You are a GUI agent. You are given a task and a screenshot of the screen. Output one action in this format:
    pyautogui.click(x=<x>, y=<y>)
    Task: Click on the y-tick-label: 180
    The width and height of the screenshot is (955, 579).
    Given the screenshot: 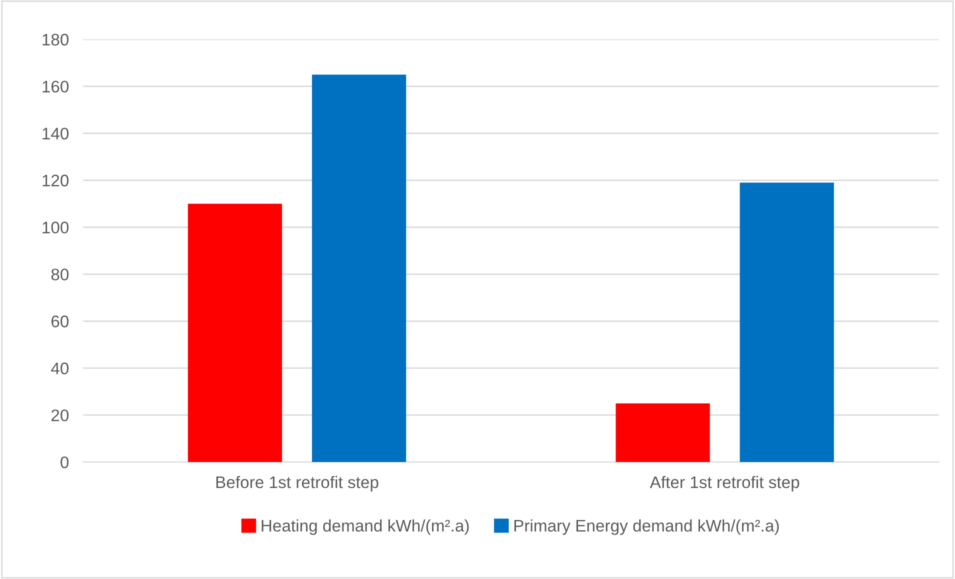 What is the action you would take?
    pyautogui.click(x=55, y=40)
    